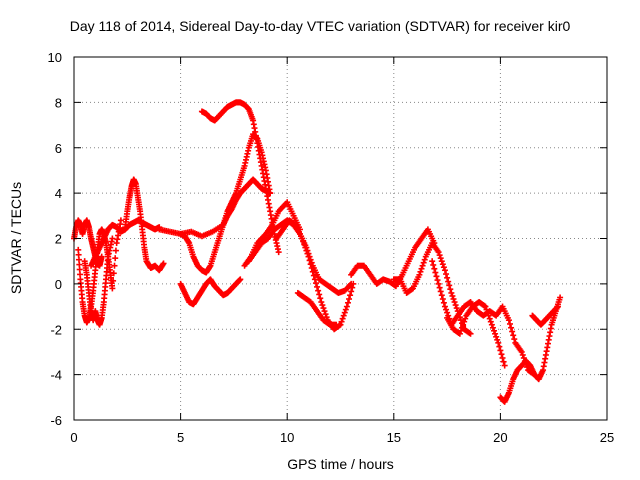 The image size is (640, 480). What do you see at coordinates (500, 437) in the screenshot?
I see `x-tick-label: 20` at bounding box center [500, 437].